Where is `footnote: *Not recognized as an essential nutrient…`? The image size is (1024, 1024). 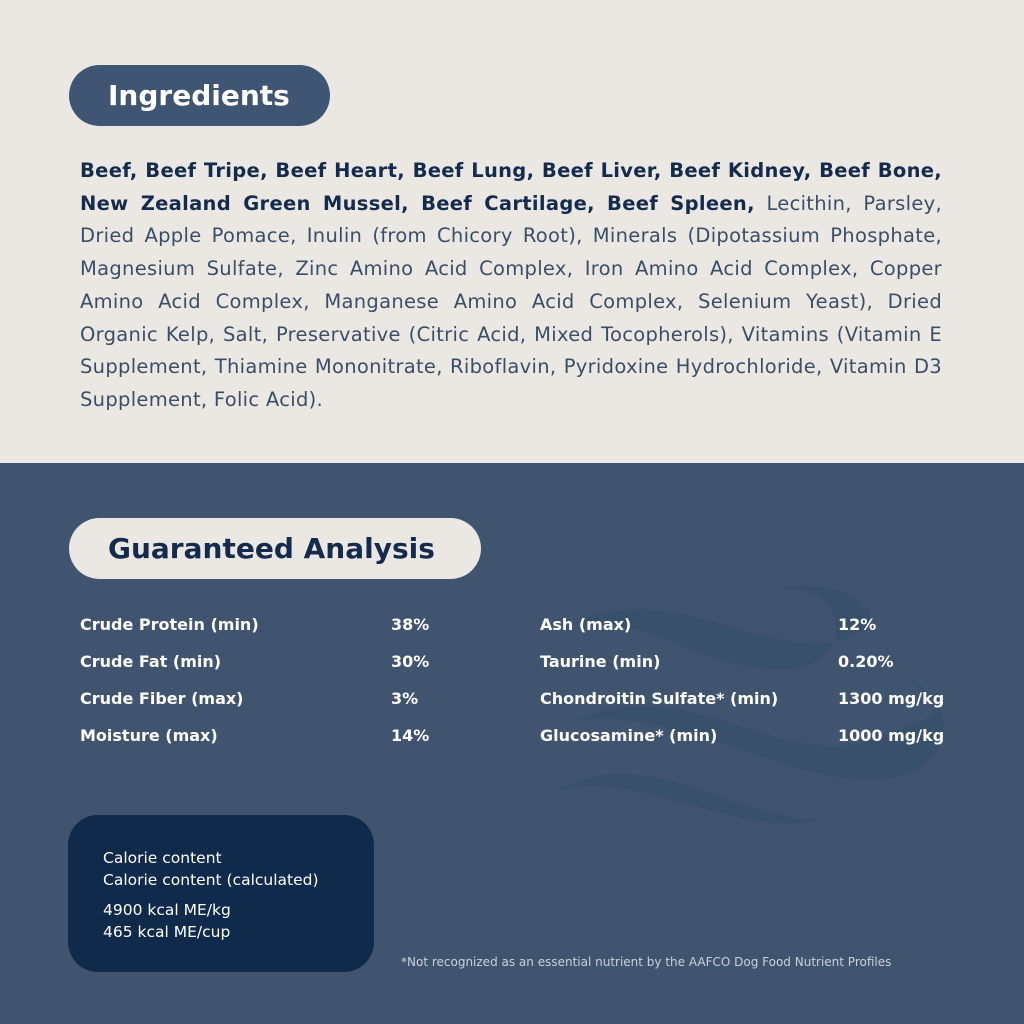 footnote: *Not recognized as an essential nutrient… is located at coordinates (646, 962).